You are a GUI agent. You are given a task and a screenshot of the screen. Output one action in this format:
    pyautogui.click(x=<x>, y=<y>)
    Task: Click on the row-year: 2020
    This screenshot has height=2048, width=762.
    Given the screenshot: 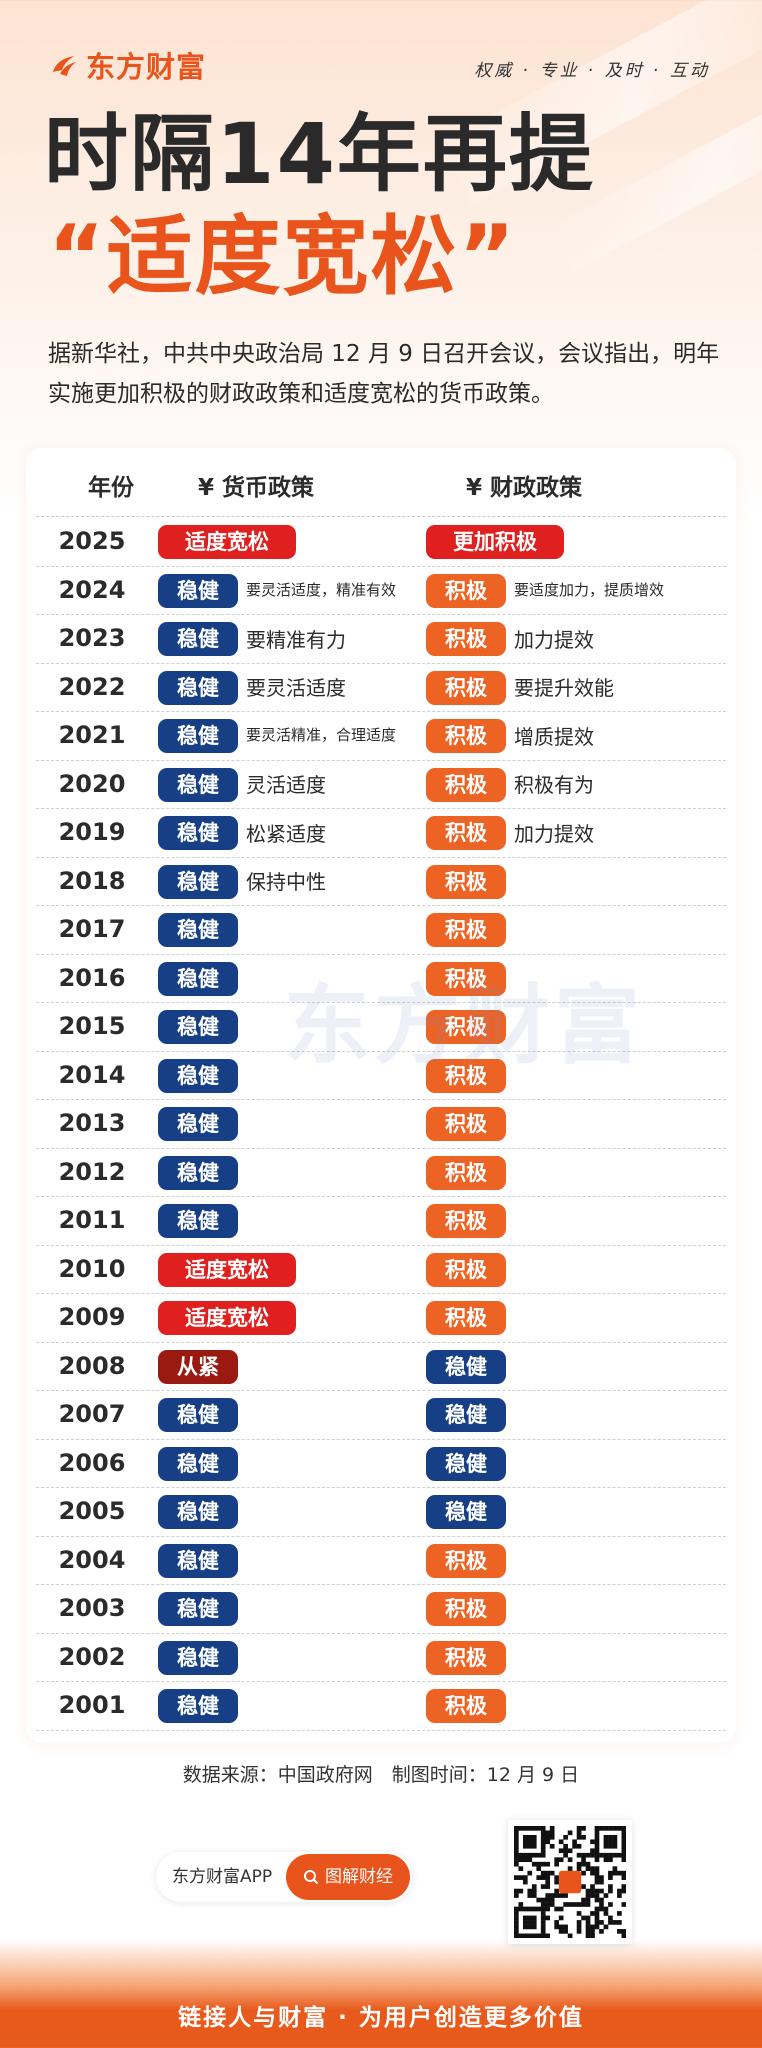 What is the action you would take?
    pyautogui.click(x=92, y=783)
    